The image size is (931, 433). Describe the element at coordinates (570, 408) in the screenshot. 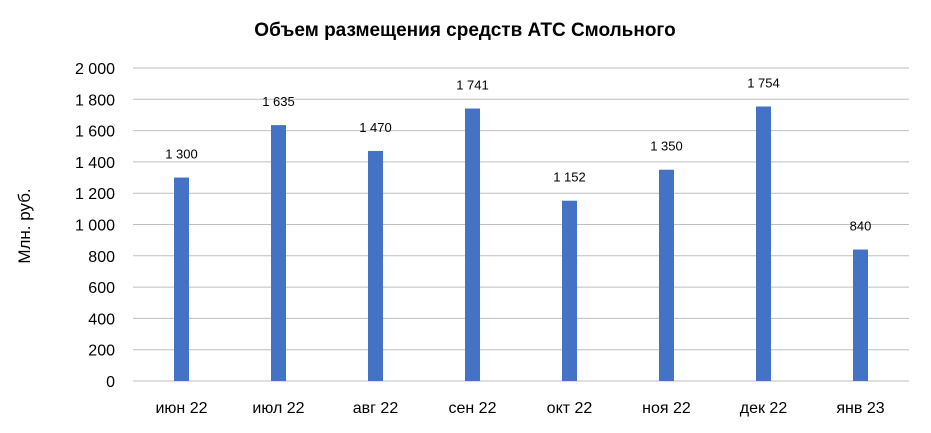

I see `x-tick-label: окт 22` at that location.